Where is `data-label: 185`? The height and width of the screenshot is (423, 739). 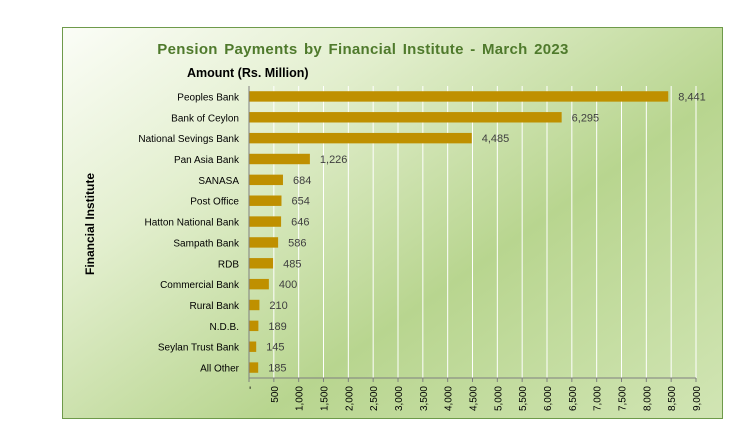 data-label: 185 is located at coordinates (277, 369).